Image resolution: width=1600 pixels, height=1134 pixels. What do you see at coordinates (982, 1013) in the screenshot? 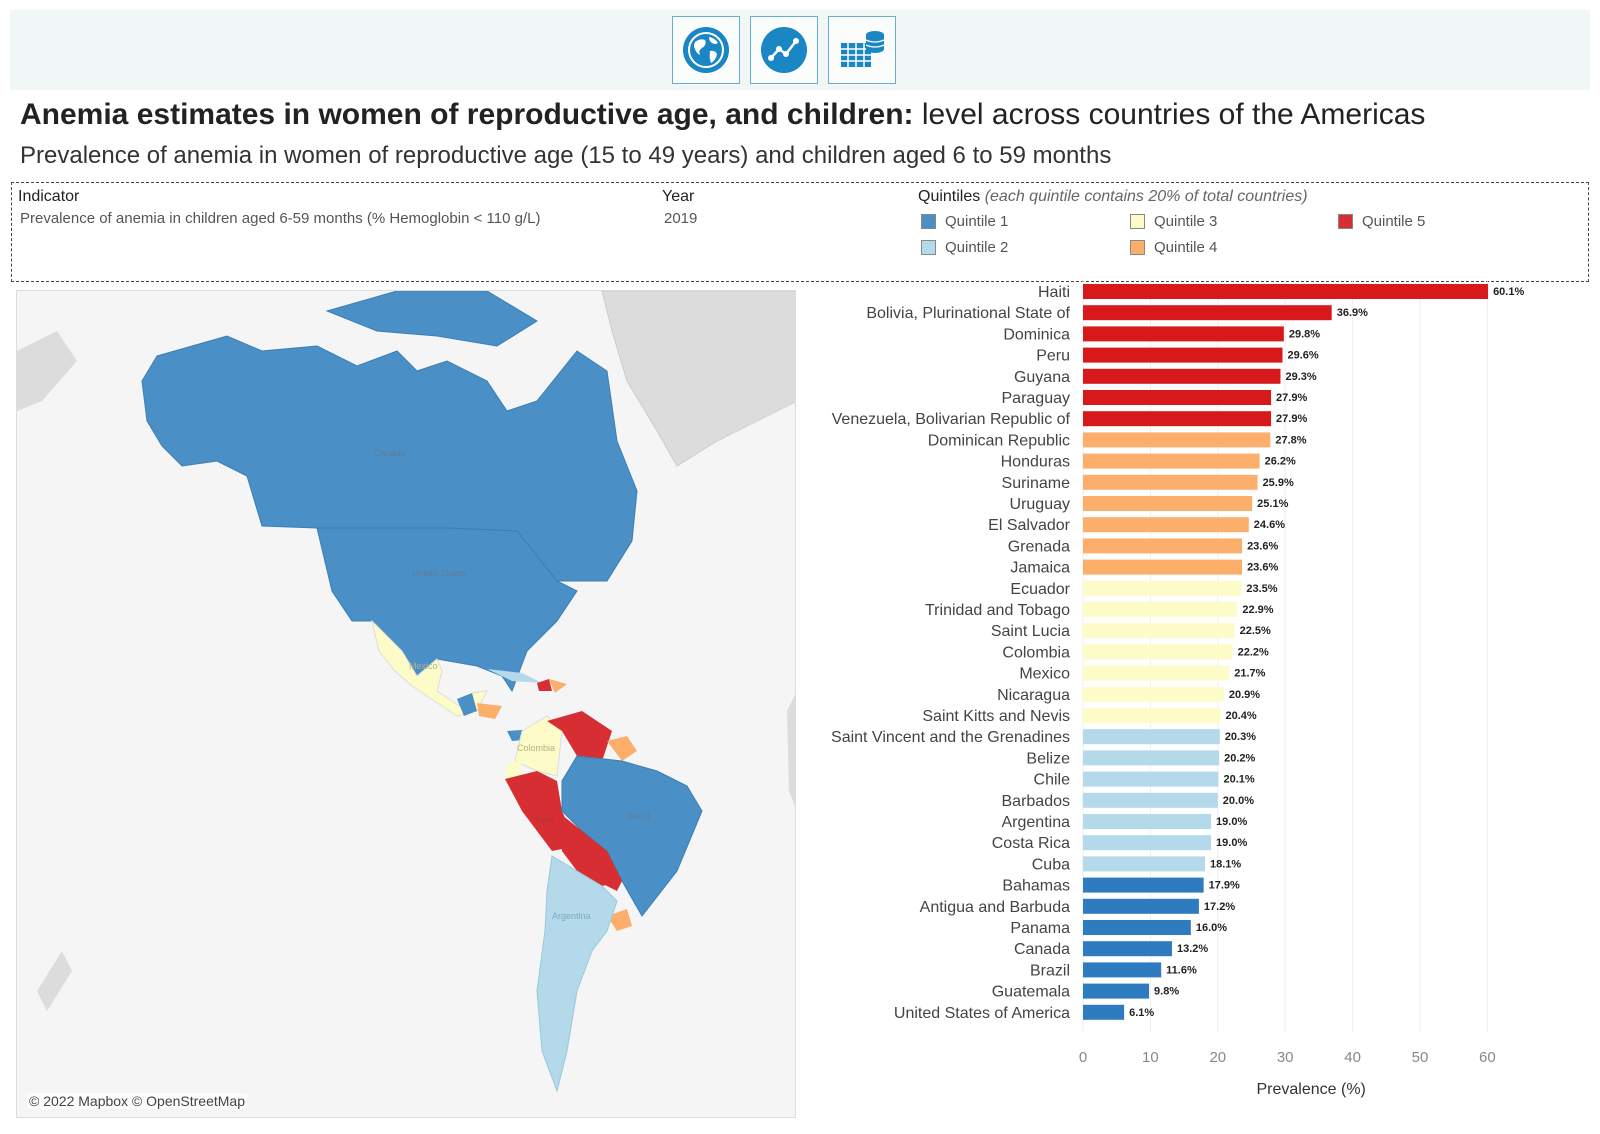
I see `category-label: United States of America` at bounding box center [982, 1013].